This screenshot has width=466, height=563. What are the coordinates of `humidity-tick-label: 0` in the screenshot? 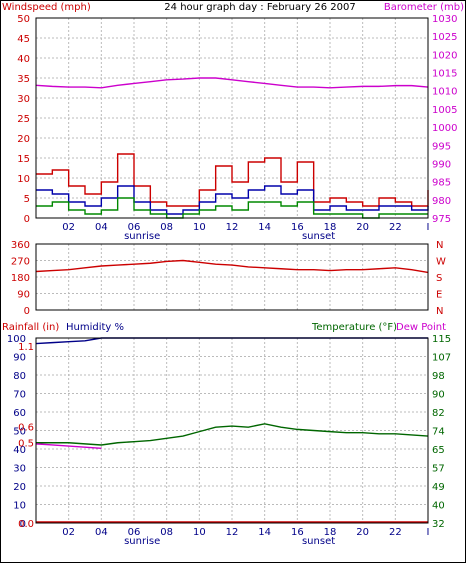 It's located at (23, 524).